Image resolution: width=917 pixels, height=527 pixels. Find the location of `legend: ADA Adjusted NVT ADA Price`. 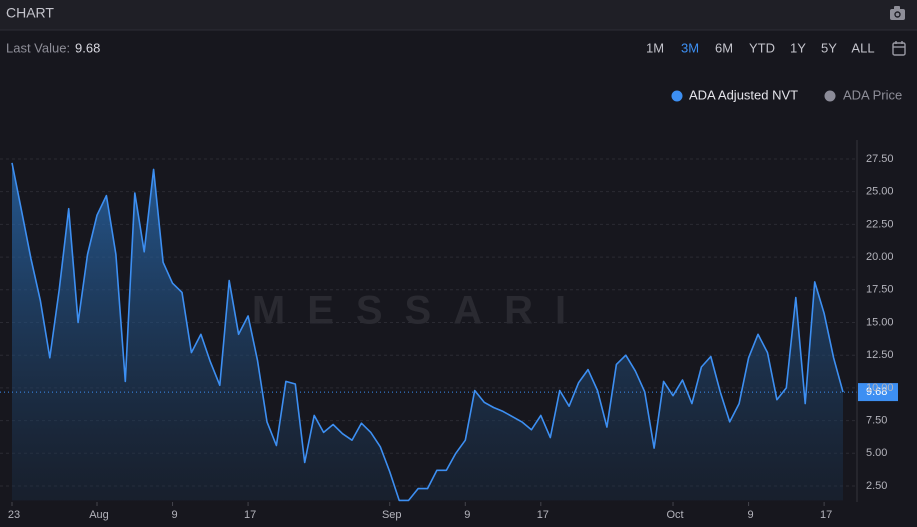

legend: ADA Adjusted NVT ADA Price is located at coordinates (786, 94).